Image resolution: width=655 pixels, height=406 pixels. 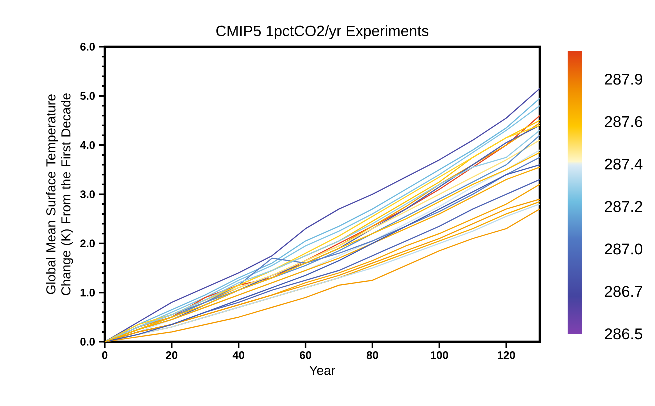 I want to click on x-axis-title: Year, so click(x=323, y=371).